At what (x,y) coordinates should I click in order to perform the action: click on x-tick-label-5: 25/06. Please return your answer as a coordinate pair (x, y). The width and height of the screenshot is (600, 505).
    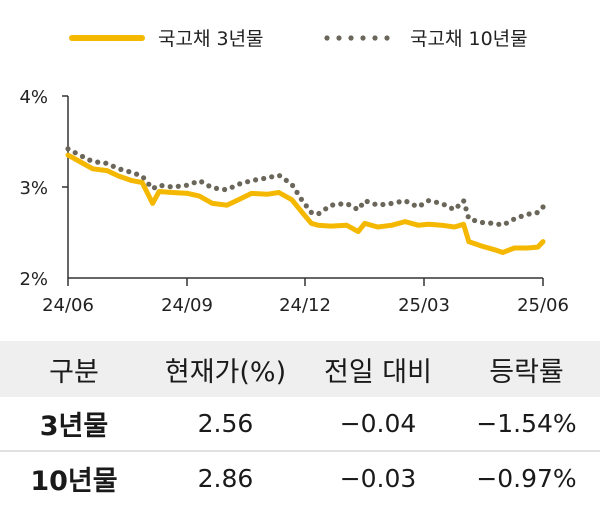
    Looking at the image, I should click on (543, 305).